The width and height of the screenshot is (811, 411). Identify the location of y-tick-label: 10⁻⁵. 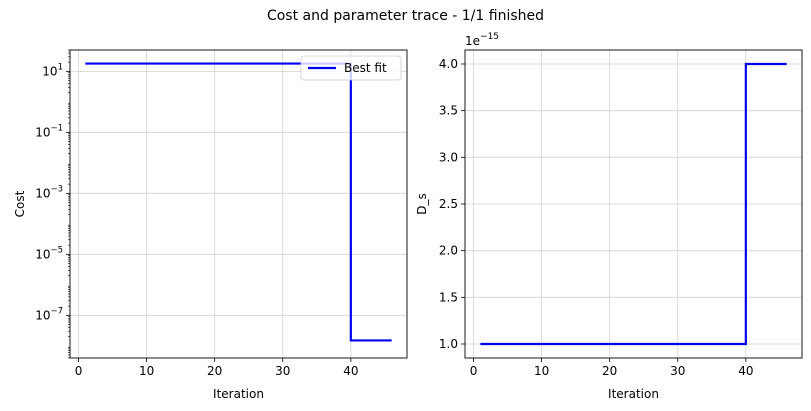
(49, 253).